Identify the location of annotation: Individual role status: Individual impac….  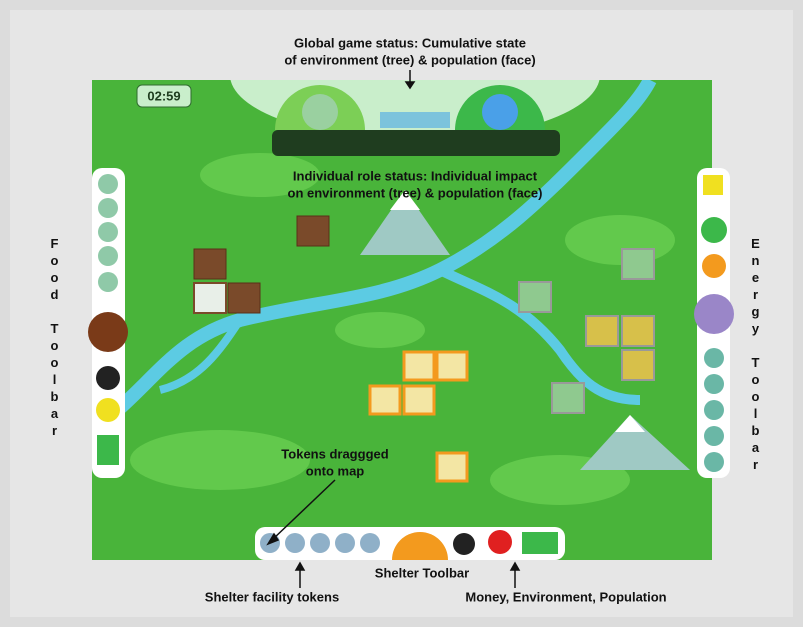
(415, 175).